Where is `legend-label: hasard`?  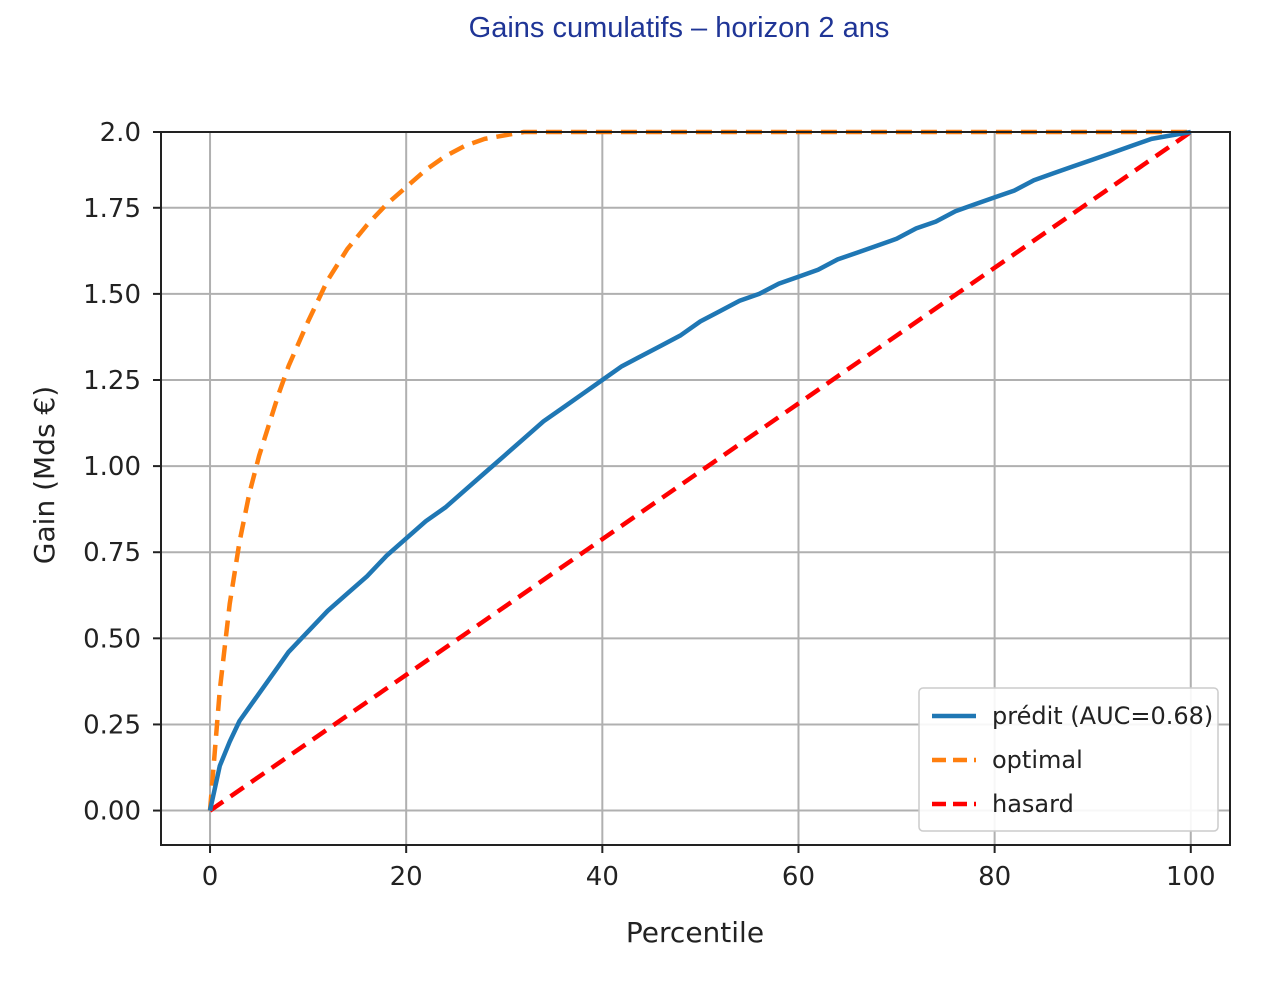
legend-label: hasard is located at coordinates (1033, 804).